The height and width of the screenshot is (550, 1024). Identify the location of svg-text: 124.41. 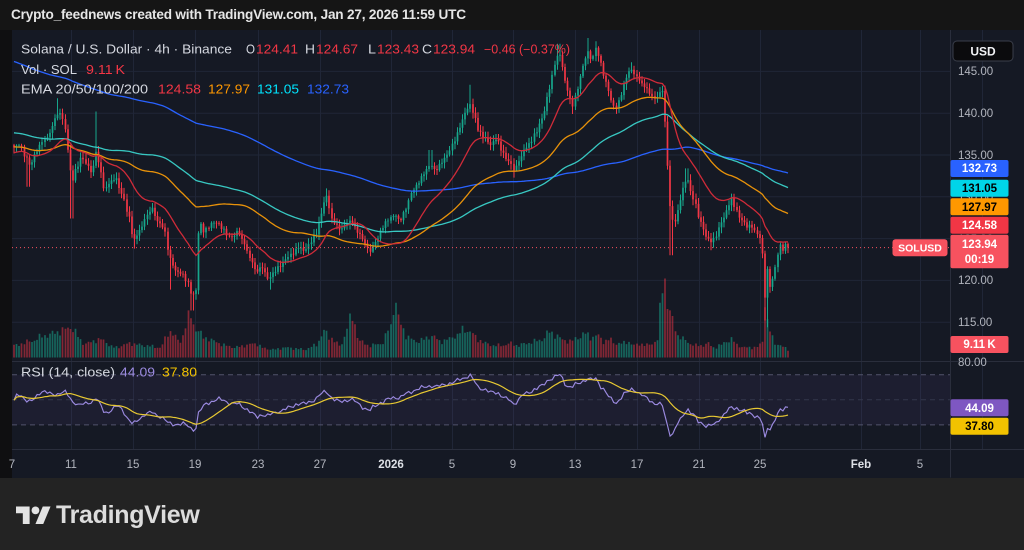
(277, 50).